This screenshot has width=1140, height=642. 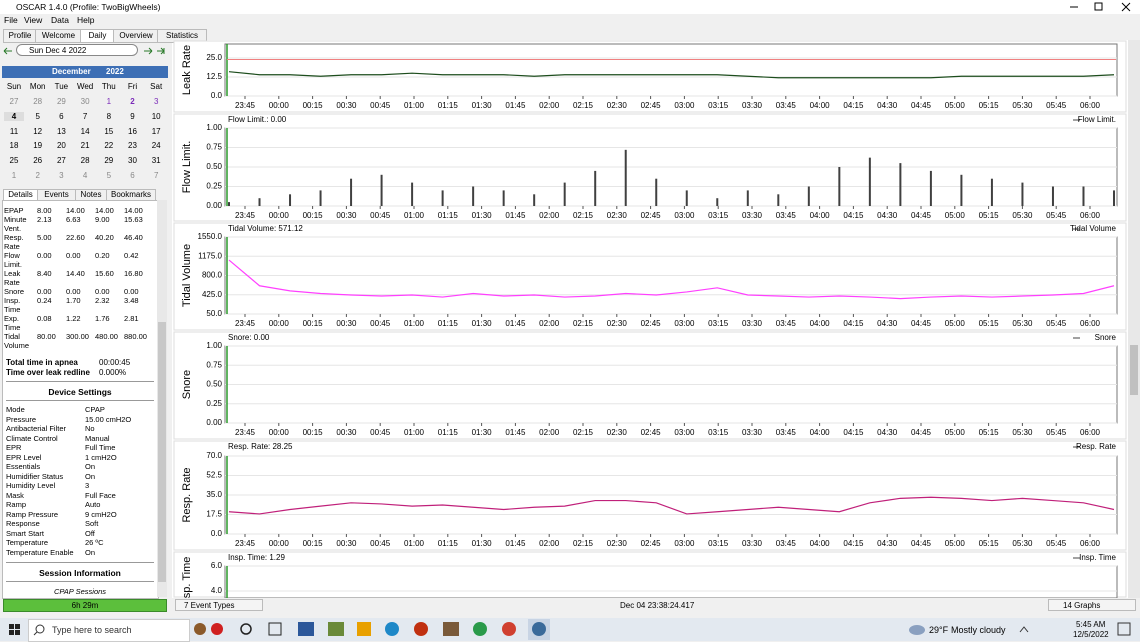 I want to click on x-tick-label: 00:30, so click(x=346, y=432).